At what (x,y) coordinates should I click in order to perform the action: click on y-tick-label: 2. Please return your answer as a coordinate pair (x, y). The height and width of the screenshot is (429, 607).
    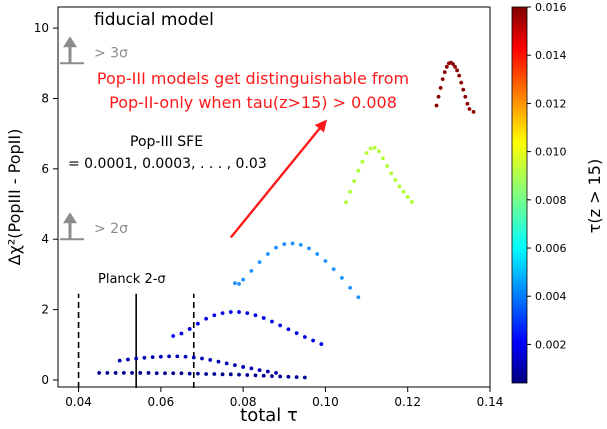
    Looking at the image, I should click on (45, 310).